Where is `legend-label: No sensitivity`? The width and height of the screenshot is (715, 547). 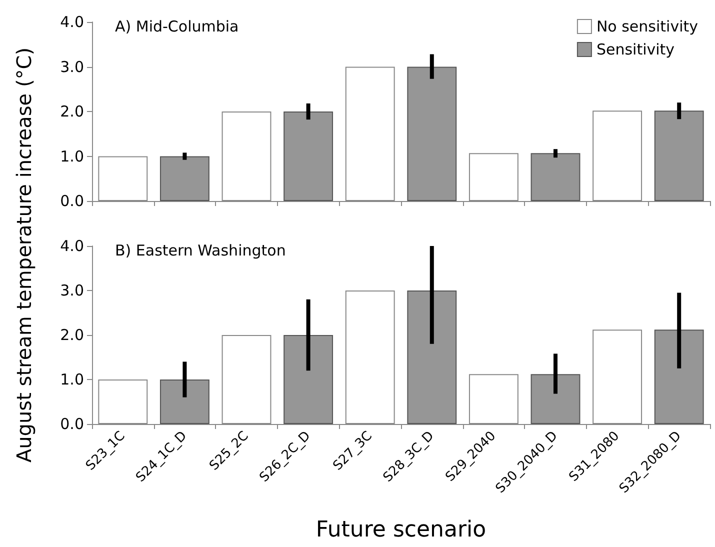 legend-label: No sensitivity is located at coordinates (647, 27).